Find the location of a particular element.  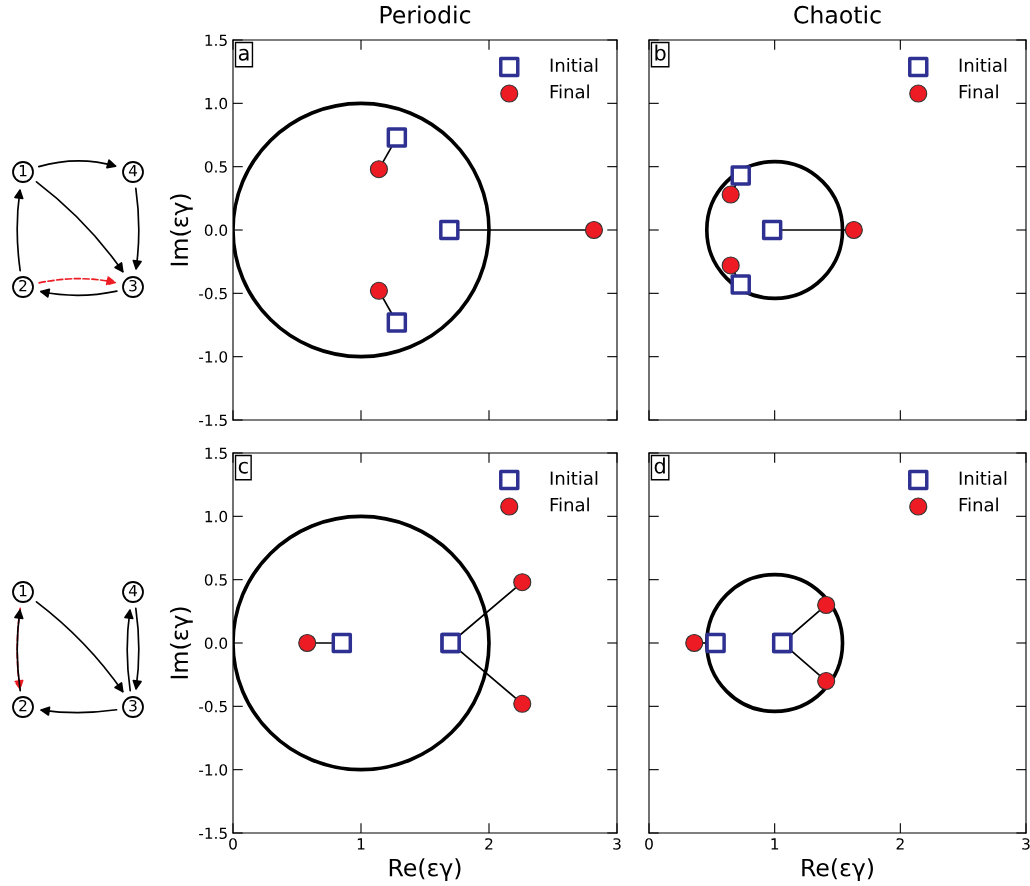

annotation: c is located at coordinates (243, 467).